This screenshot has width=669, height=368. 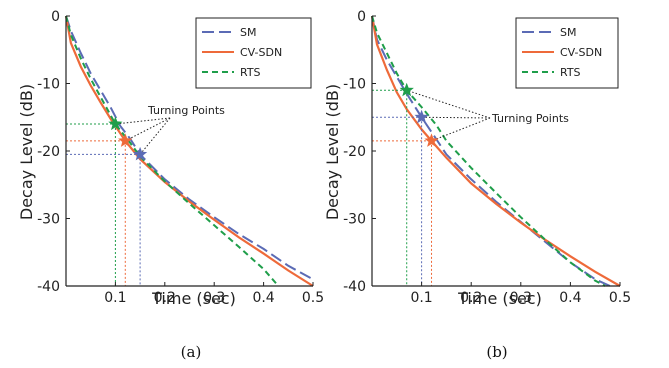 I want to click on panel-b-turning-points: Turning Points SM CV-SDN RTS, so click(x=509, y=82).